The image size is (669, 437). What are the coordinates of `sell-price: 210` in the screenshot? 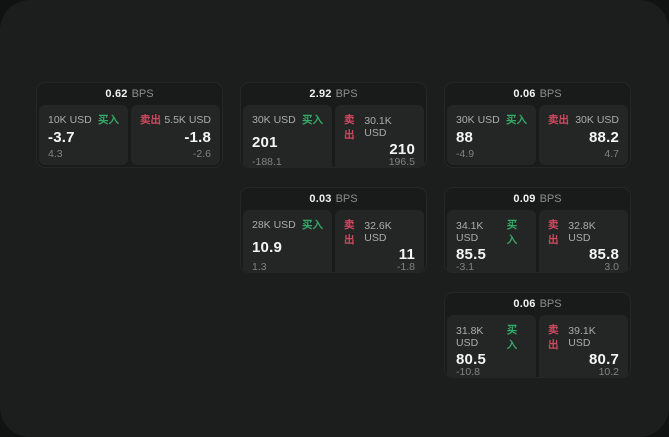 It's located at (402, 149).